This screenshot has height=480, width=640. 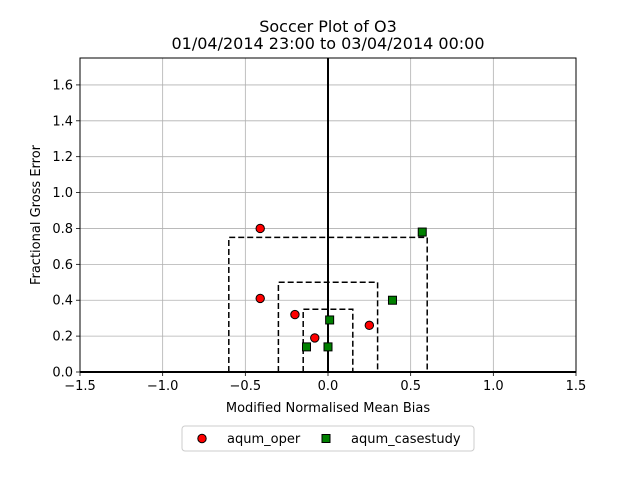 I want to click on y-axis-ticks: 0.0 0.2 0.4 0.6 0.8 1.0 1.2 1.4 1.6, so click(x=66, y=229).